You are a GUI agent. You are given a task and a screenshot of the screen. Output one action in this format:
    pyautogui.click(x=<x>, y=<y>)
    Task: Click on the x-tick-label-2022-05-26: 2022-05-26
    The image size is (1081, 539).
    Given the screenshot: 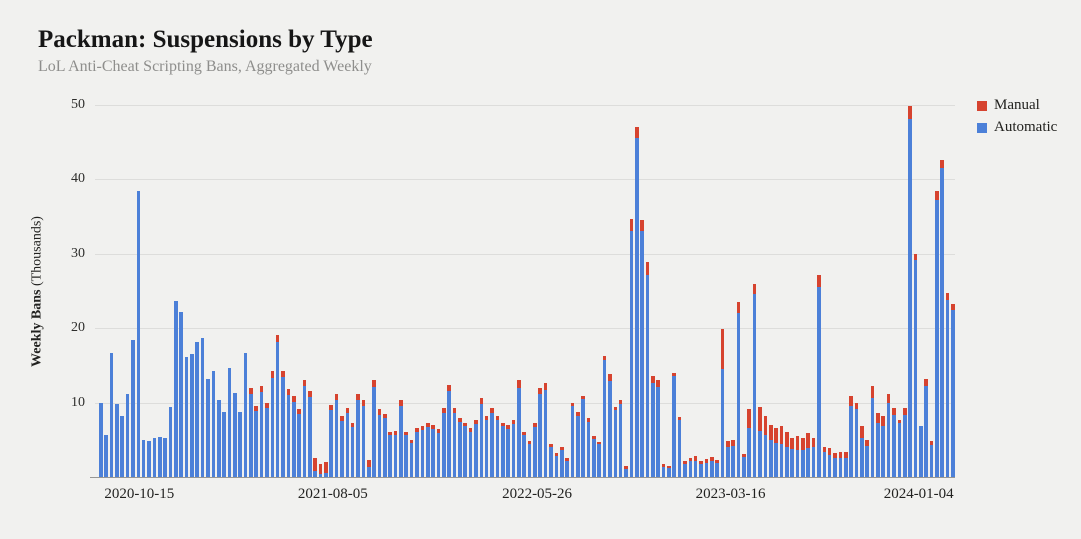 What is the action you would take?
    pyautogui.click(x=537, y=494)
    